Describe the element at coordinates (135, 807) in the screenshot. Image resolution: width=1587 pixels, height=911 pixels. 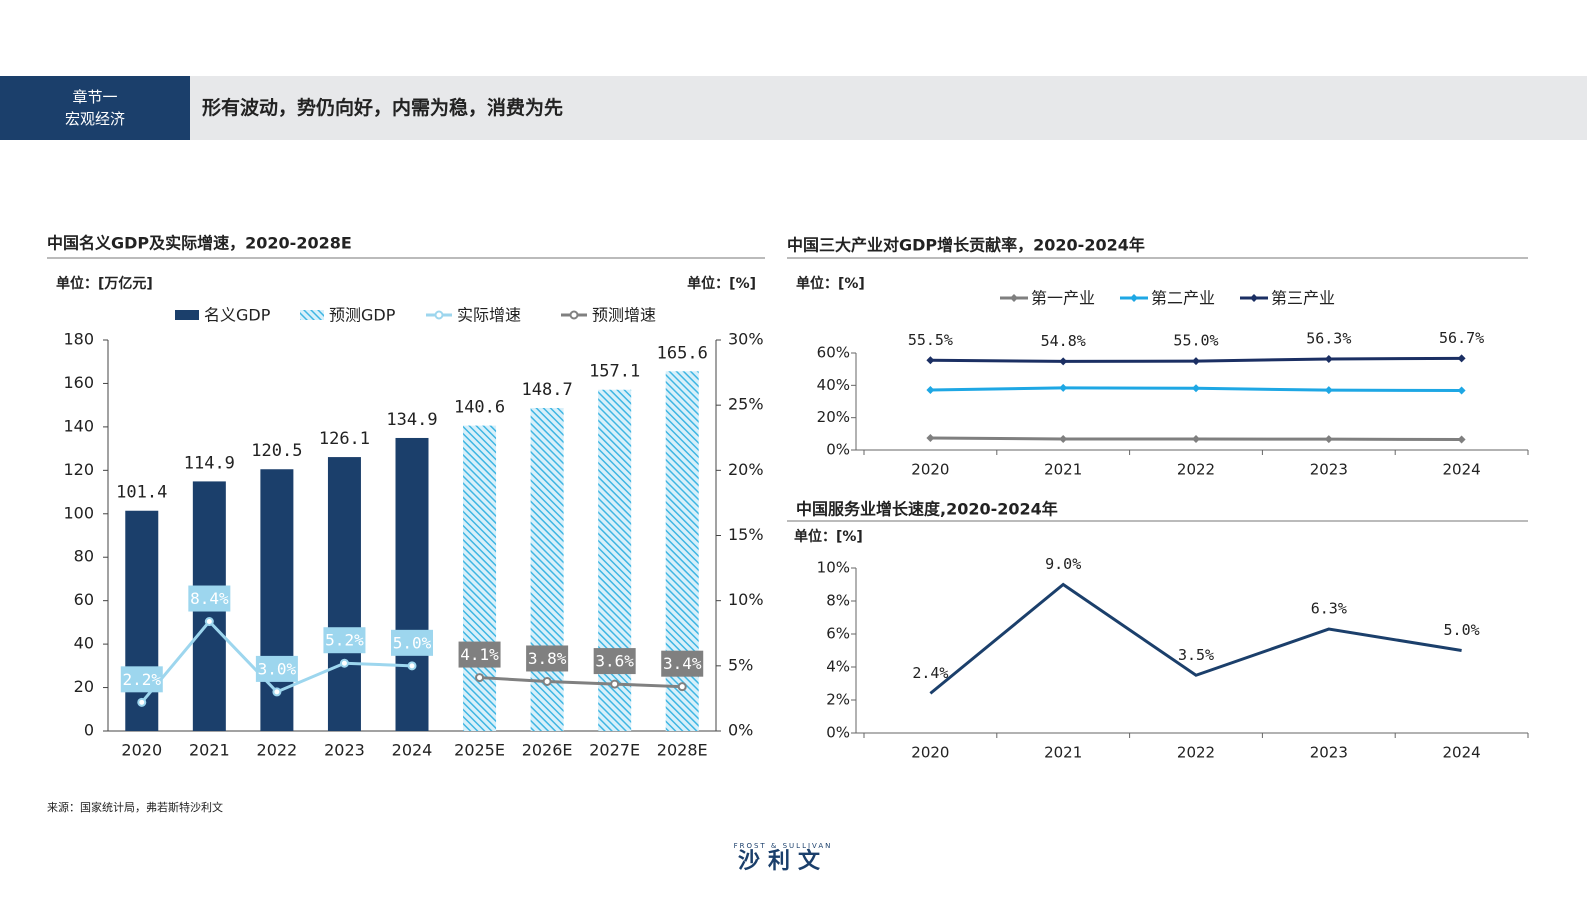
I see `source-note: 来源：国家统计局，弗若斯特沙利文` at that location.